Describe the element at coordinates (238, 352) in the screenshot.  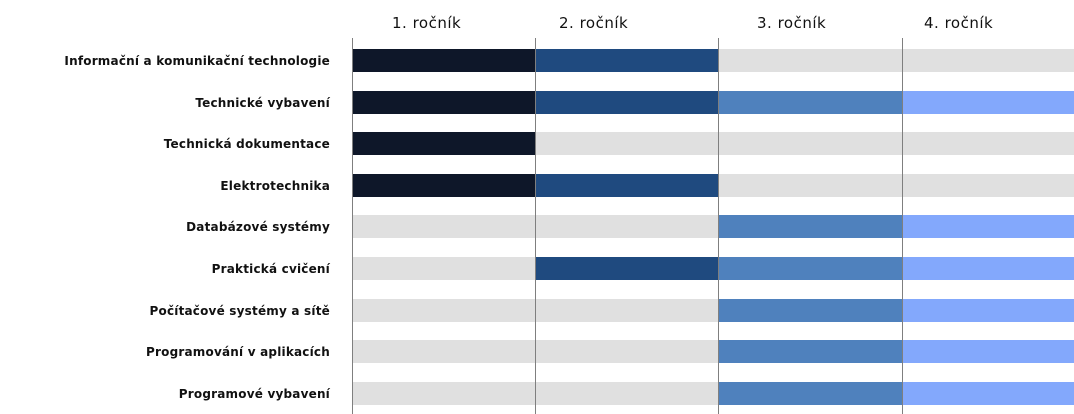
I see `subject-label: Programování v aplikacích` at that location.